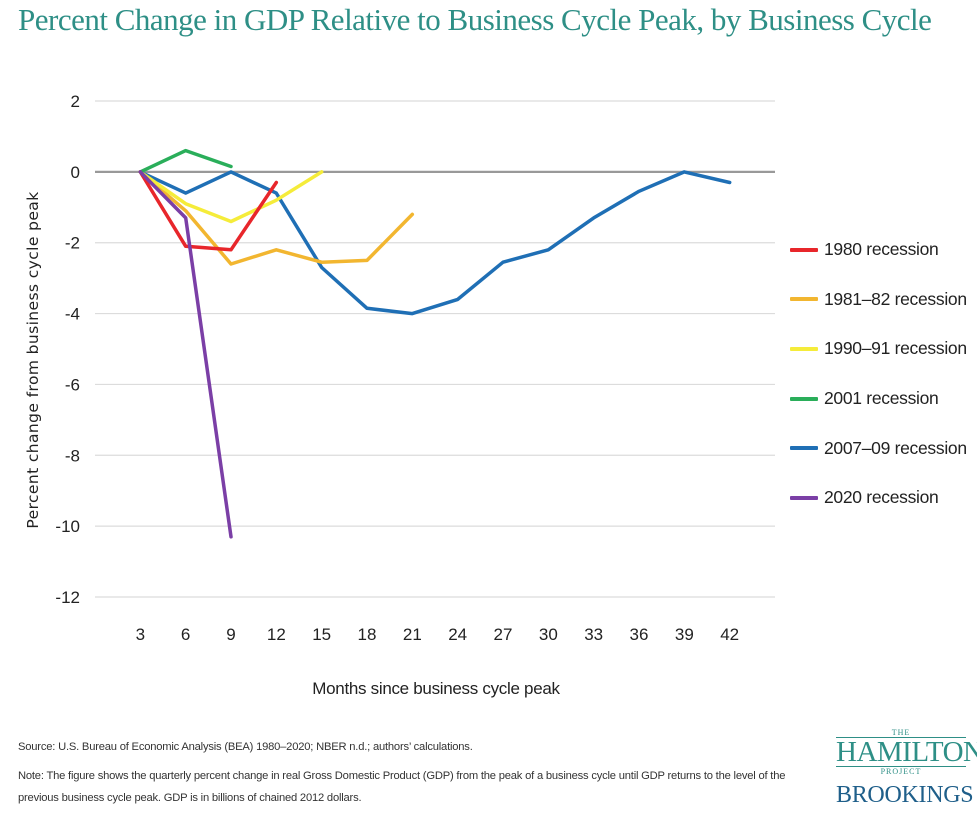  What do you see at coordinates (367, 634) in the screenshot?
I see `x-tick-label: 18` at bounding box center [367, 634].